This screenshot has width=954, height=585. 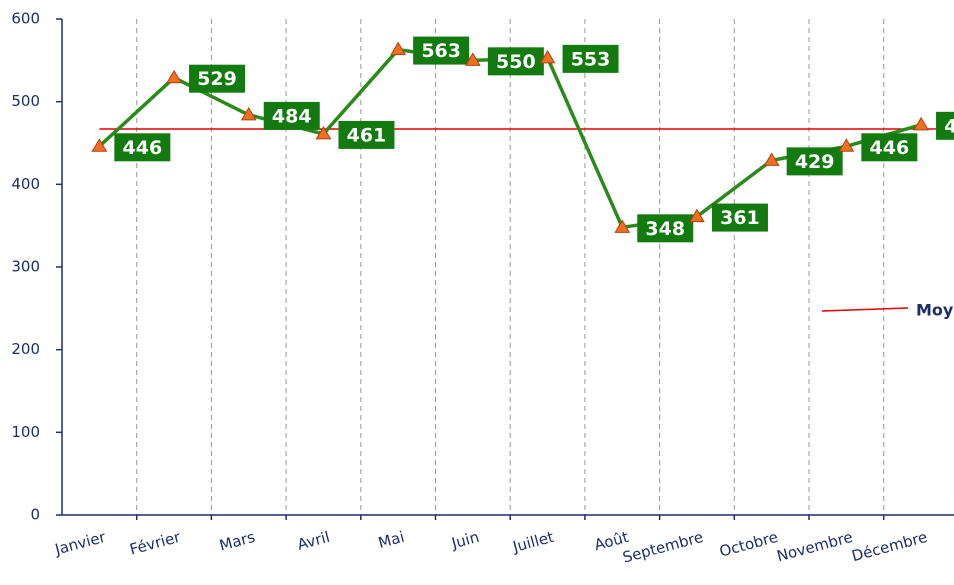 What do you see at coordinates (313, 541) in the screenshot?
I see `x-tick-label: Avril` at bounding box center [313, 541].